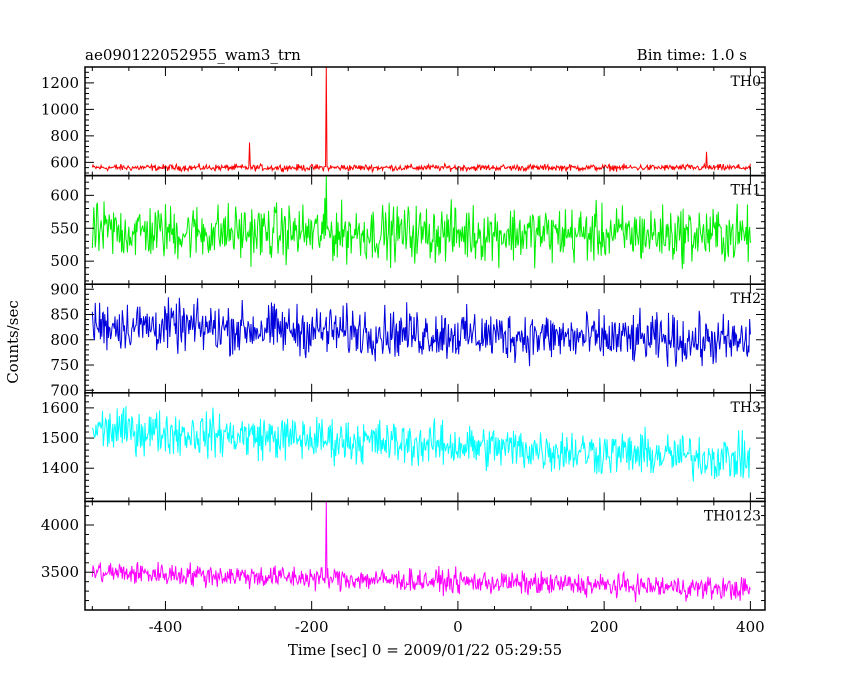 The width and height of the screenshot is (850, 680). I want to click on y-tick-label: 700, so click(64, 390).